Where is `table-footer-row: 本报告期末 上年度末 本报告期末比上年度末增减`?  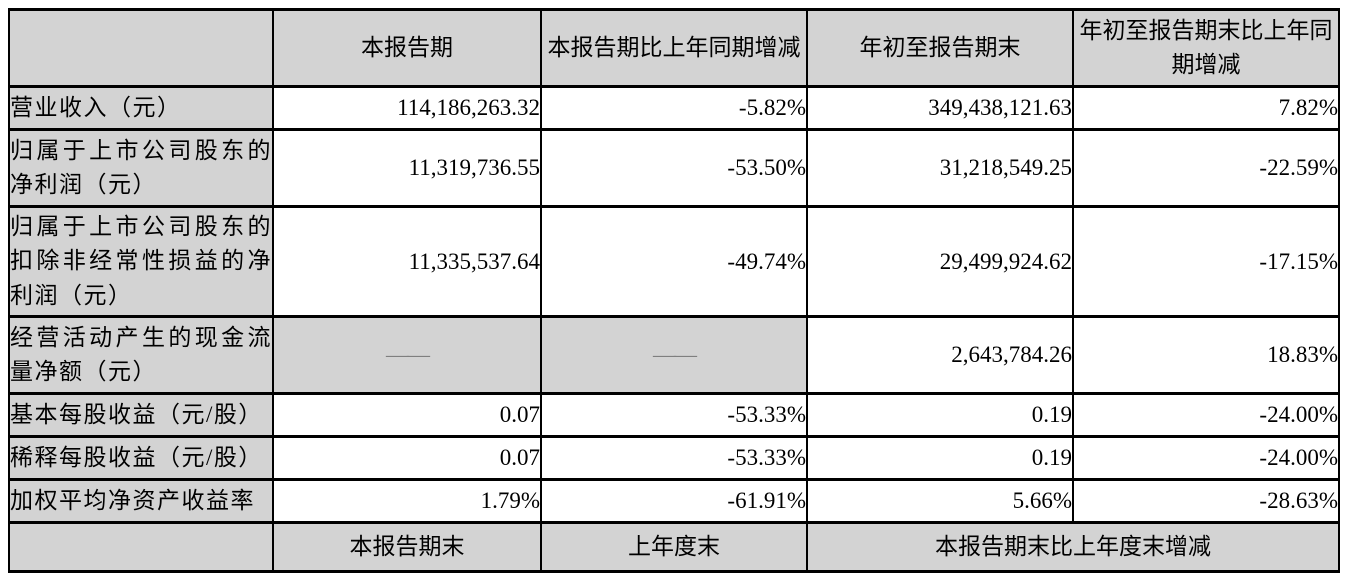 table-footer-row: 本报告期末 上年度末 本报告期末比上年度末增减 is located at coordinates (674, 547).